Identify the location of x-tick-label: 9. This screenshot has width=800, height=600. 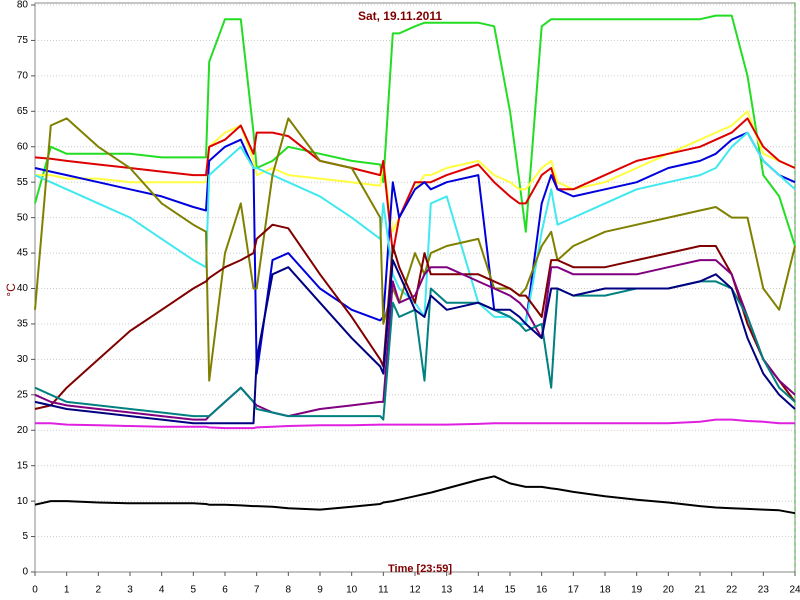
(320, 590).